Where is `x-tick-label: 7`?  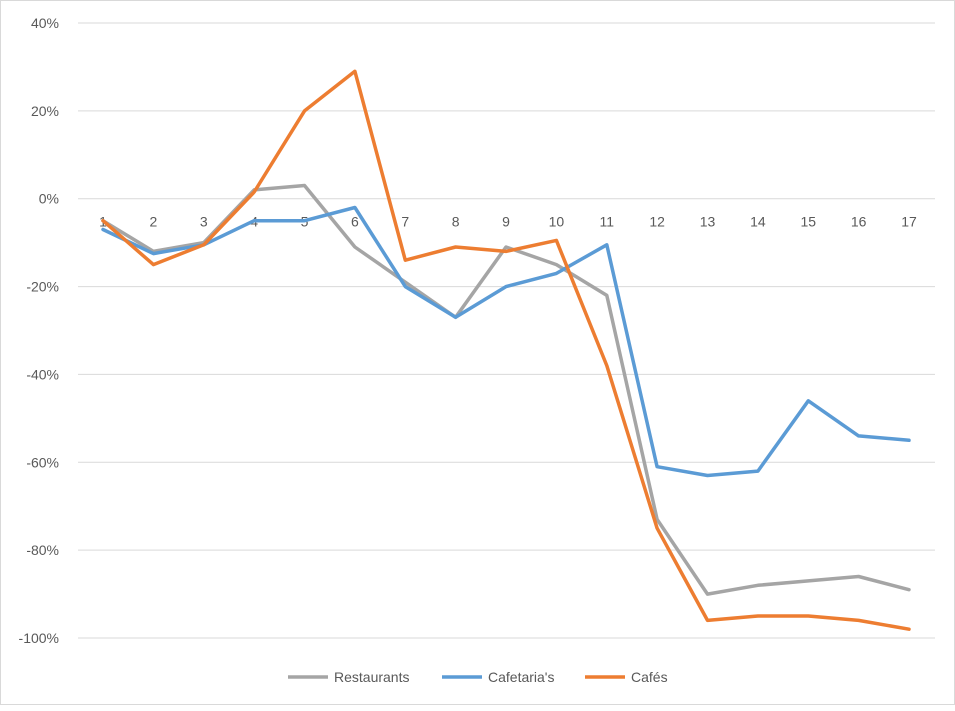 x-tick-label: 7 is located at coordinates (405, 222).